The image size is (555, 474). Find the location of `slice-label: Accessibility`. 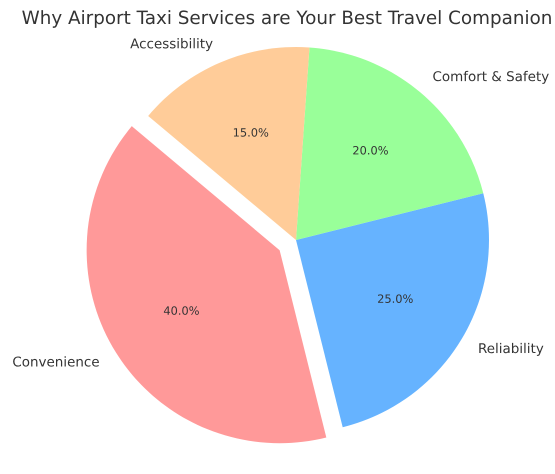

slice-label: Accessibility is located at coordinates (171, 45).